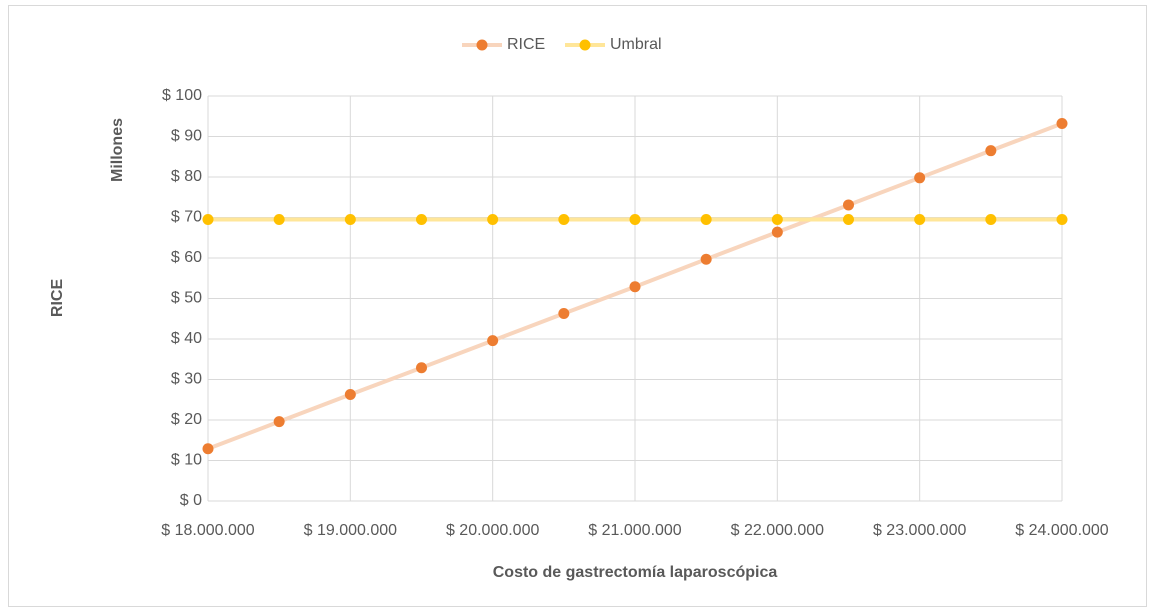  I want to click on y-axis-title: RICE, so click(57, 298).